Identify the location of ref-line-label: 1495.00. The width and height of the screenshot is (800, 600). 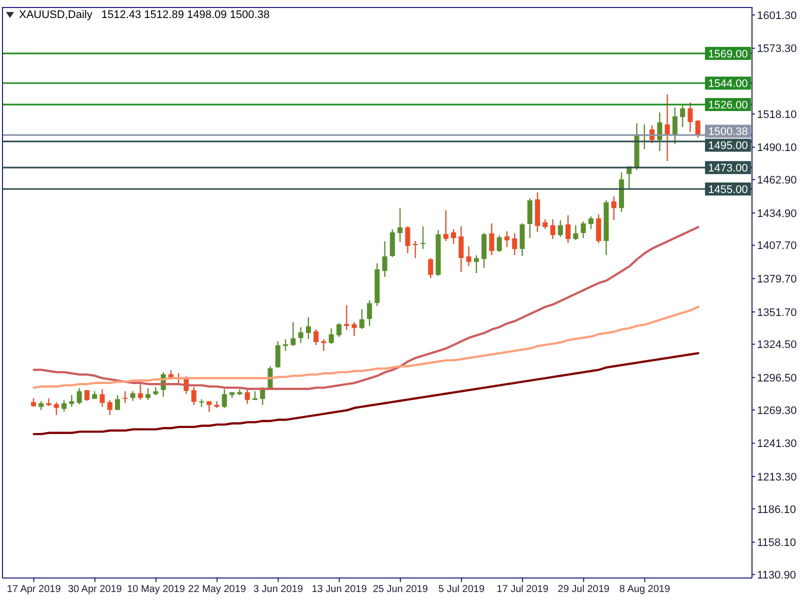
(728, 146).